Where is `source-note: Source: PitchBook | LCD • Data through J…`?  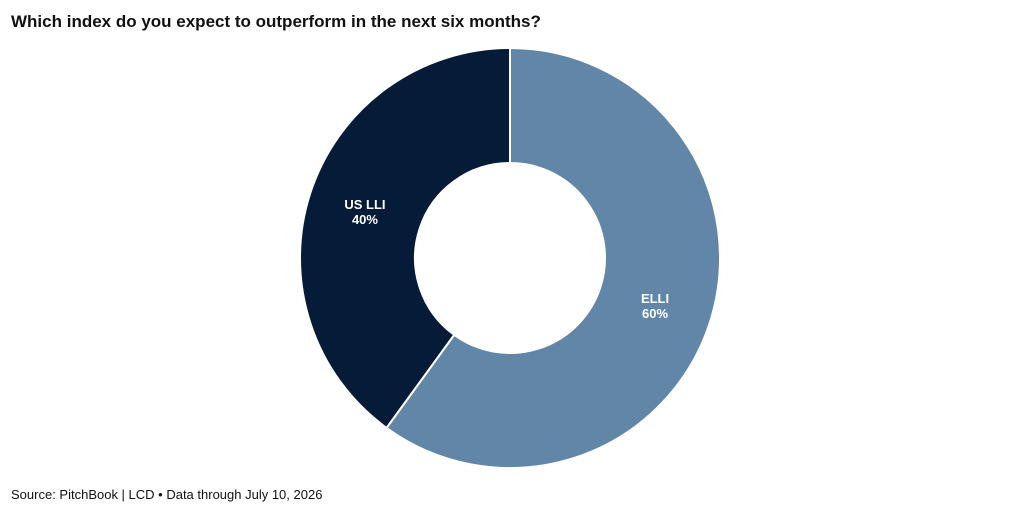 source-note: Source: PitchBook | LCD • Data through J… is located at coordinates (167, 494).